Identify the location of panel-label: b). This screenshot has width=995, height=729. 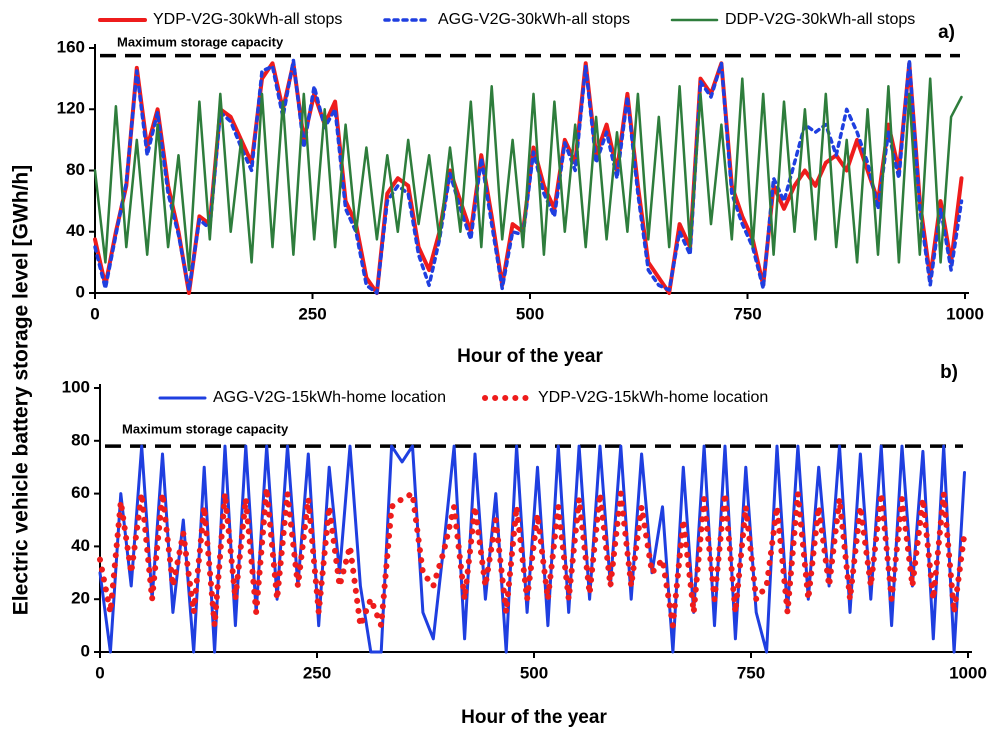
(949, 372).